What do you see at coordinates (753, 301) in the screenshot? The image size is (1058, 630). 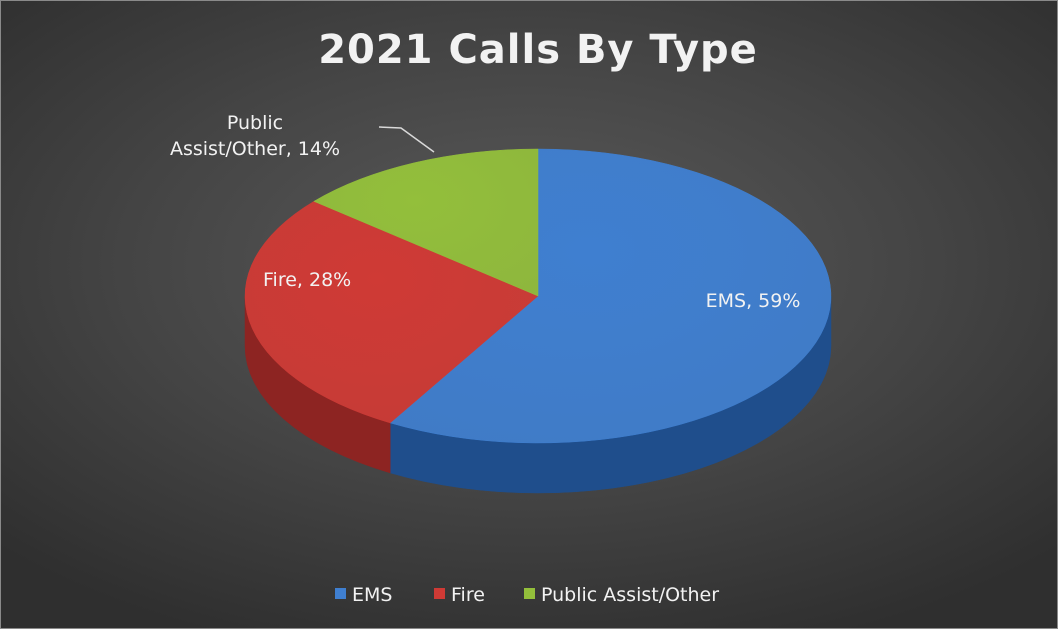 I see `data-label-ems: EMS, 59%` at bounding box center [753, 301].